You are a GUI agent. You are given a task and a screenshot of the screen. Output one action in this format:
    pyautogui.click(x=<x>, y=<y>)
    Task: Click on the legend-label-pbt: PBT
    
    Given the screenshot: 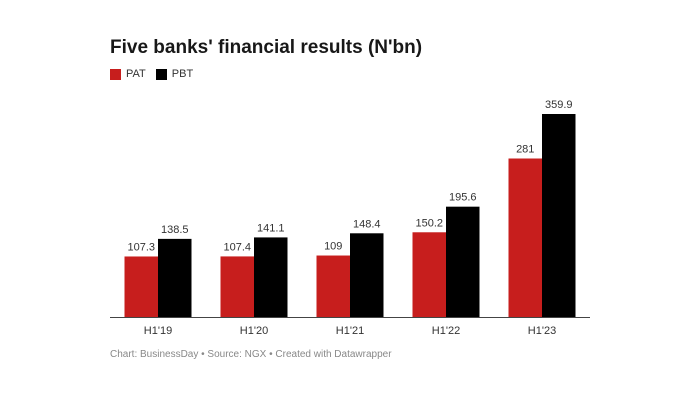 What is the action you would take?
    pyautogui.click(x=182, y=74)
    